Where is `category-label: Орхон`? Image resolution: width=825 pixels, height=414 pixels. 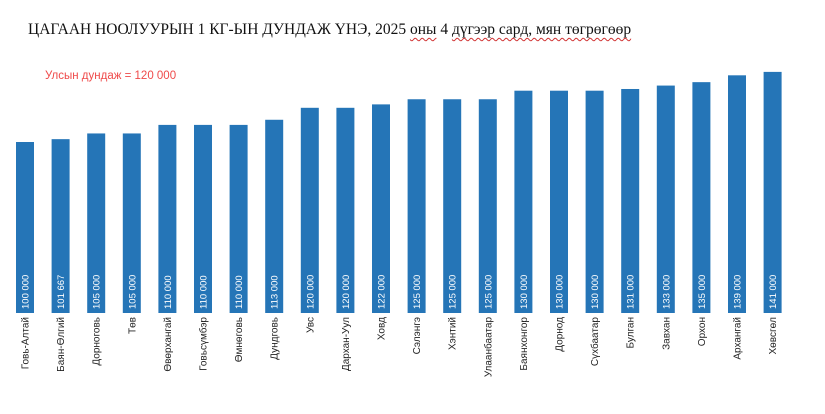 category-label: Орхон is located at coordinates (702, 331).